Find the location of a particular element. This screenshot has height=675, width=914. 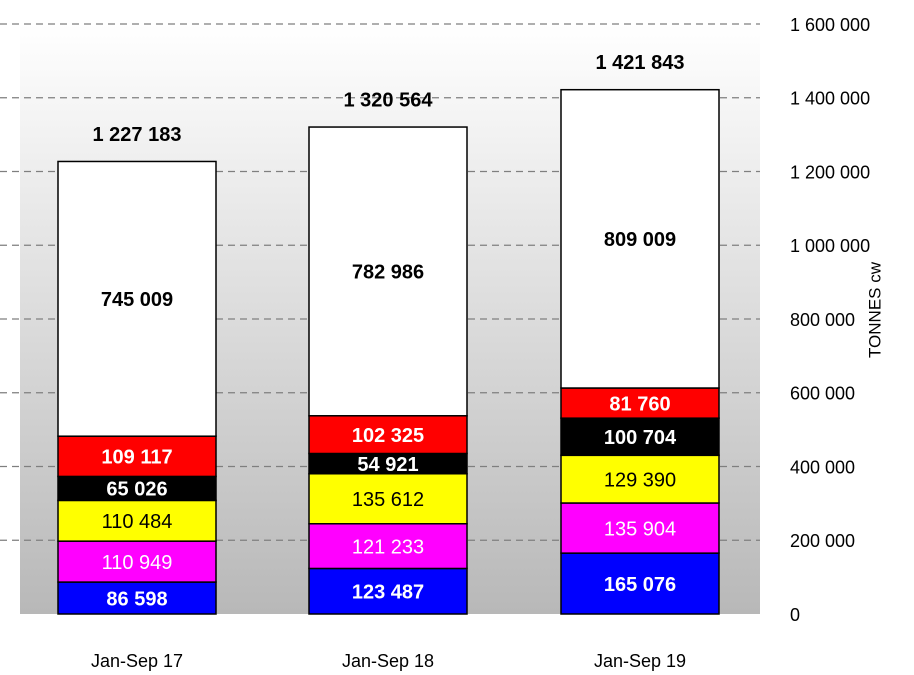

data-label: 123 487 is located at coordinates (388, 593).